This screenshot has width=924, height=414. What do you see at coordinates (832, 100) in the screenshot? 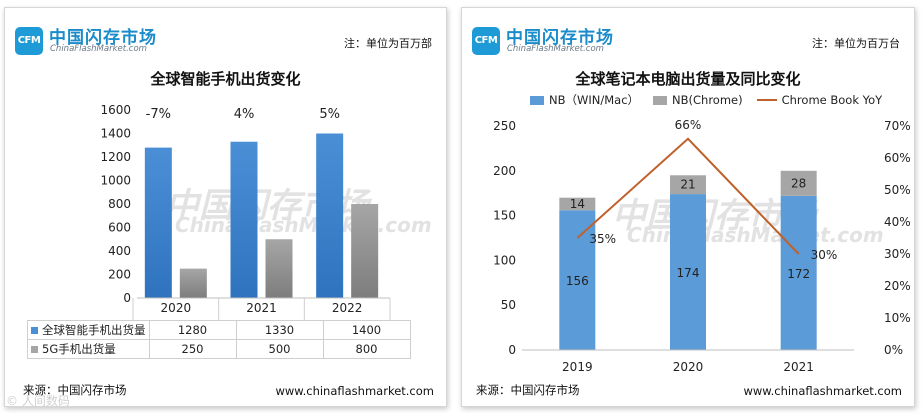
I see `legend-label: Chrome Book YoY` at bounding box center [832, 100].